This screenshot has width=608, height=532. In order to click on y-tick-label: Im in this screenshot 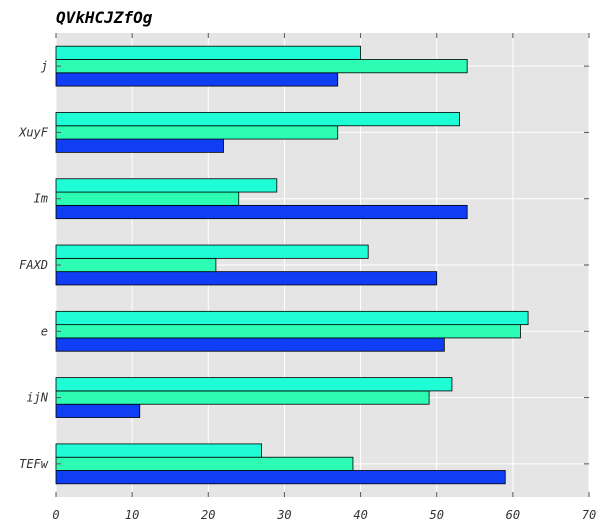, I will do `click(41, 199)`.